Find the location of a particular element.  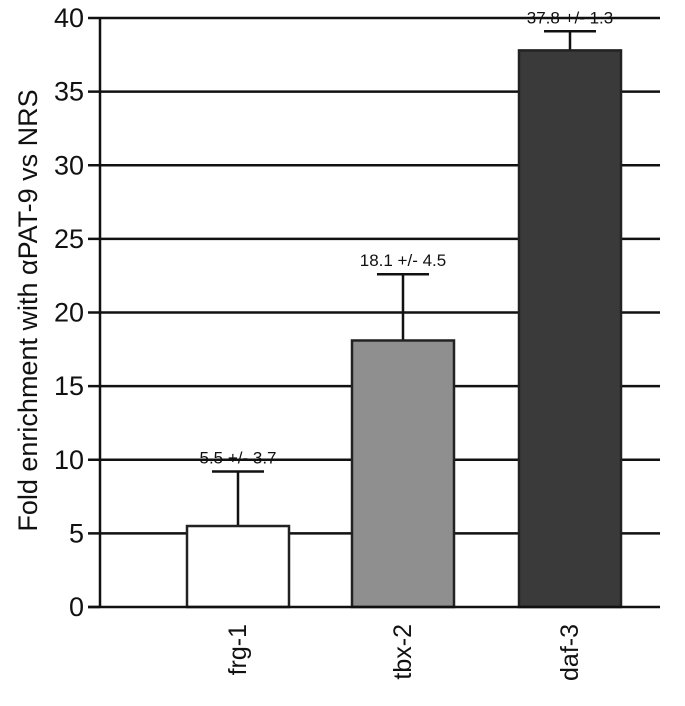

y-tick-label: 5 is located at coordinates (76, 533).